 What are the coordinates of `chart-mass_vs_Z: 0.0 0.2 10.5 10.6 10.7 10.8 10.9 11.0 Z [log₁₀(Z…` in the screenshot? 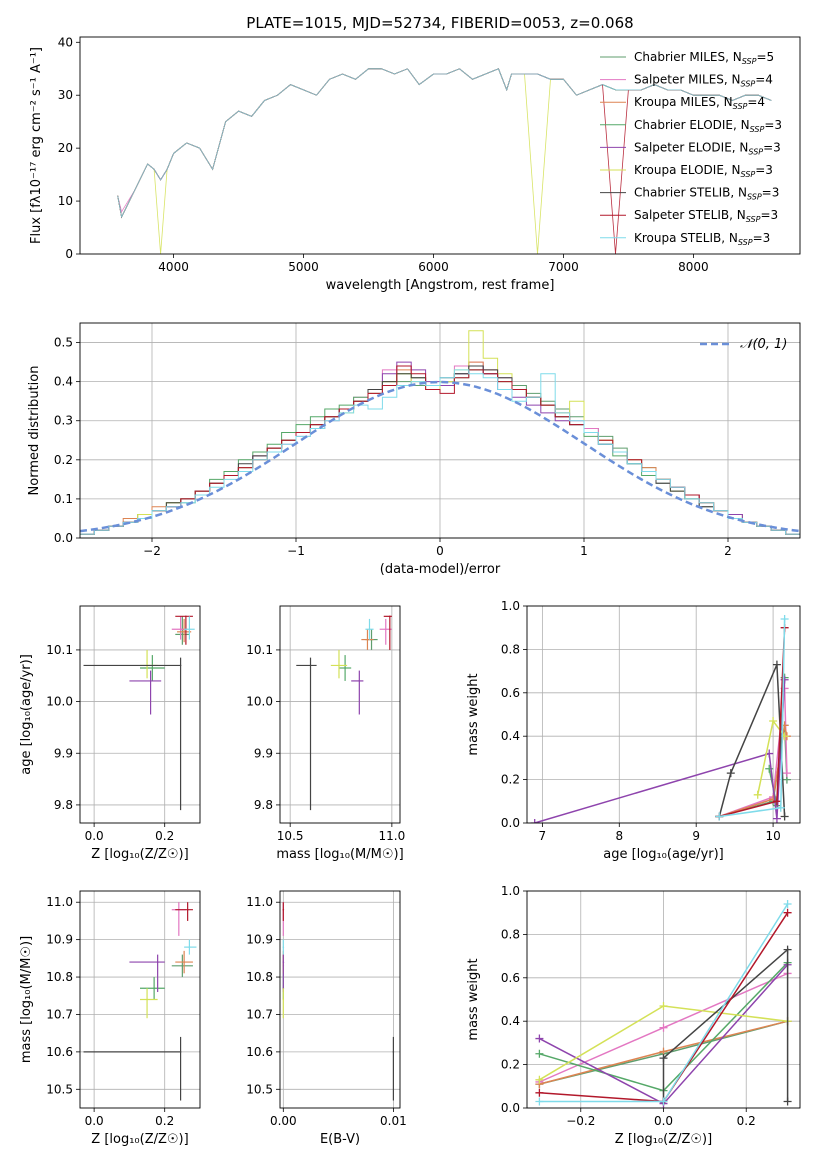 It's located at (110, 1018).